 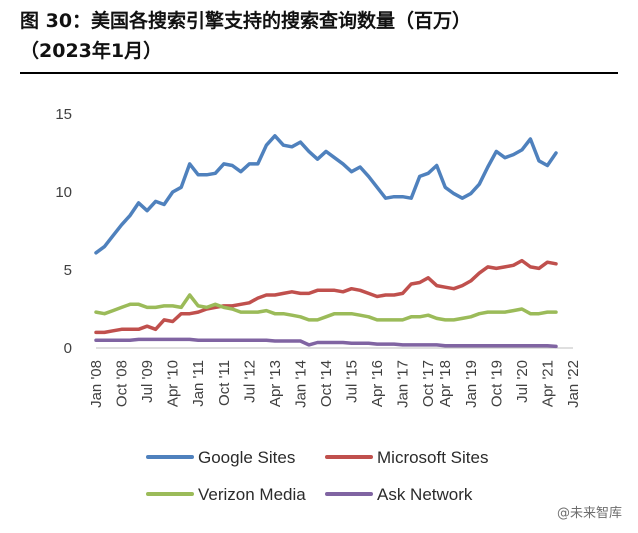 What do you see at coordinates (246, 457) in the screenshot?
I see `legend-label: Google Sites` at bounding box center [246, 457].